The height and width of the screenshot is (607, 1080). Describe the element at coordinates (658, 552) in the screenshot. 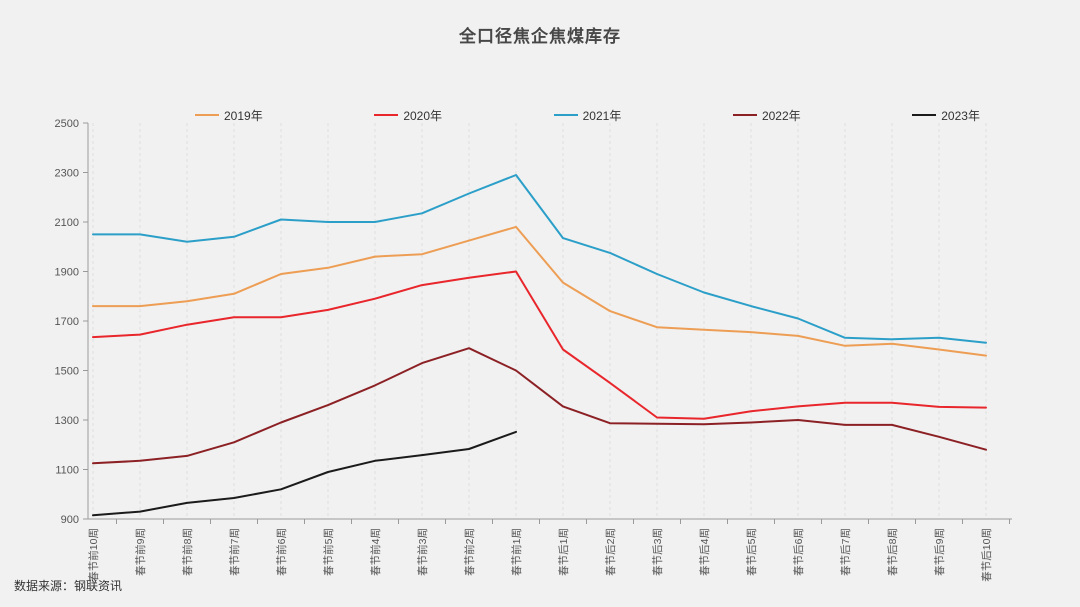

I see `x-axis-label: 春节后3周` at that location.